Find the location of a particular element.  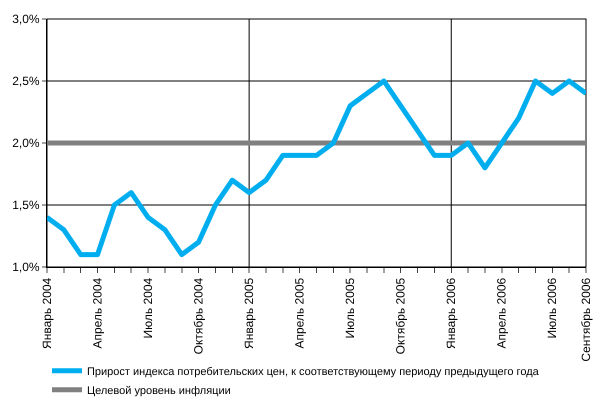

y-tick-label: 2,5% is located at coordinates (26, 81).